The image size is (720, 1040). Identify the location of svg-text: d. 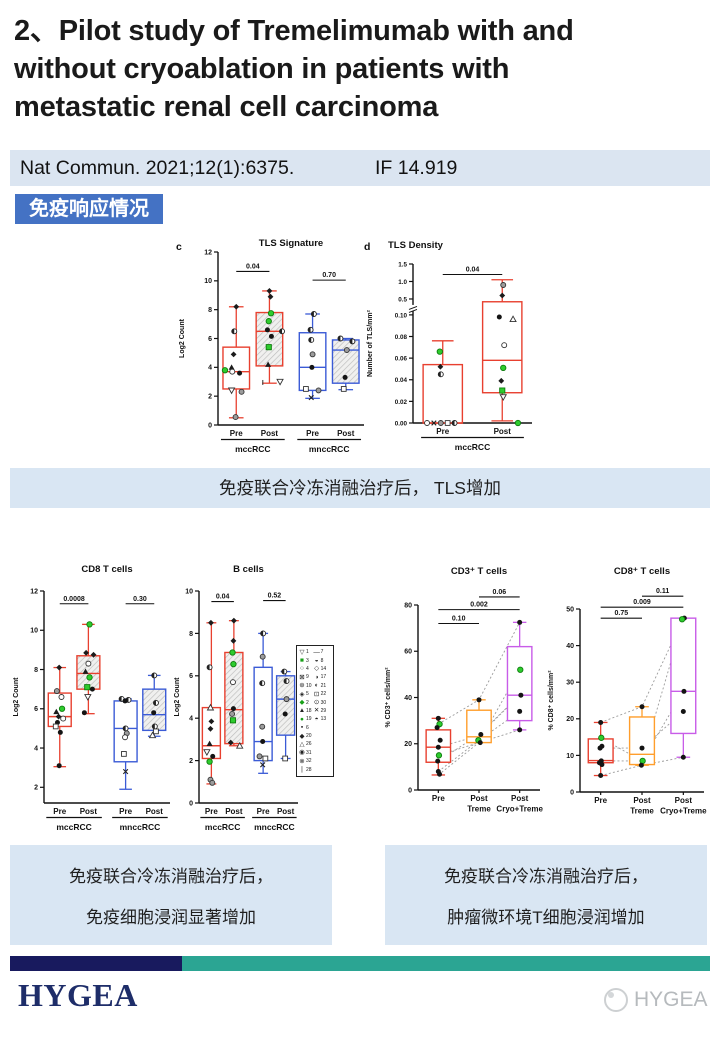
(367, 247).